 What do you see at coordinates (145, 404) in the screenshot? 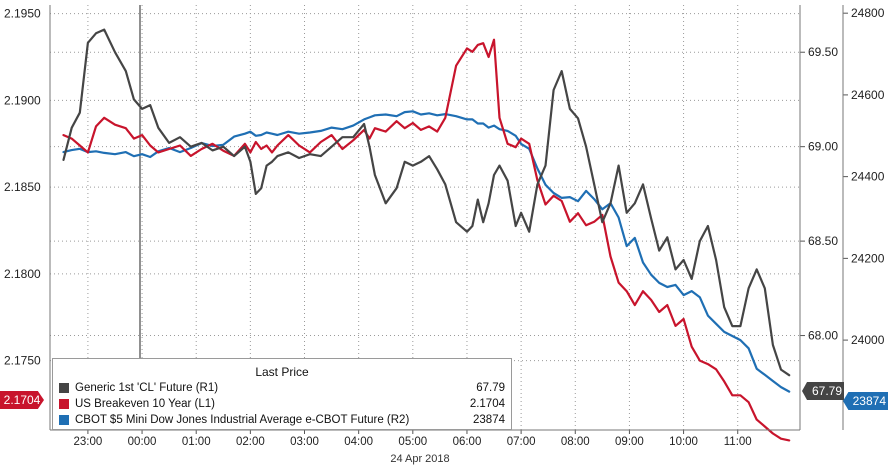
I see `legend-name-breakeven: US Breakeven 10 Year (L1)` at bounding box center [145, 404].